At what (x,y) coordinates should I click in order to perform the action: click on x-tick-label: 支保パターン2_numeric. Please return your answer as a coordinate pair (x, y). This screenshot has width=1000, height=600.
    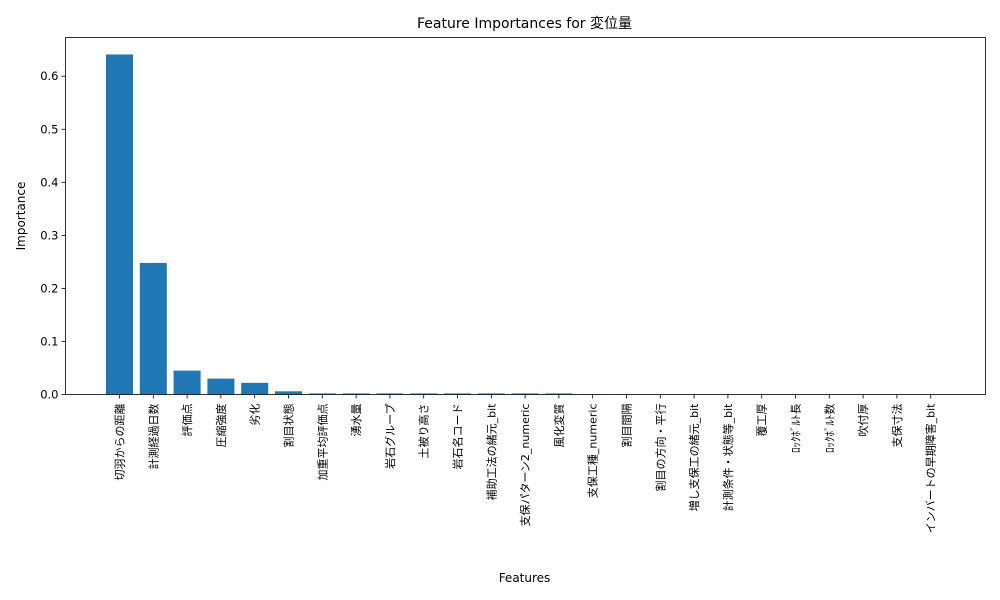
    Looking at the image, I should click on (525, 465).